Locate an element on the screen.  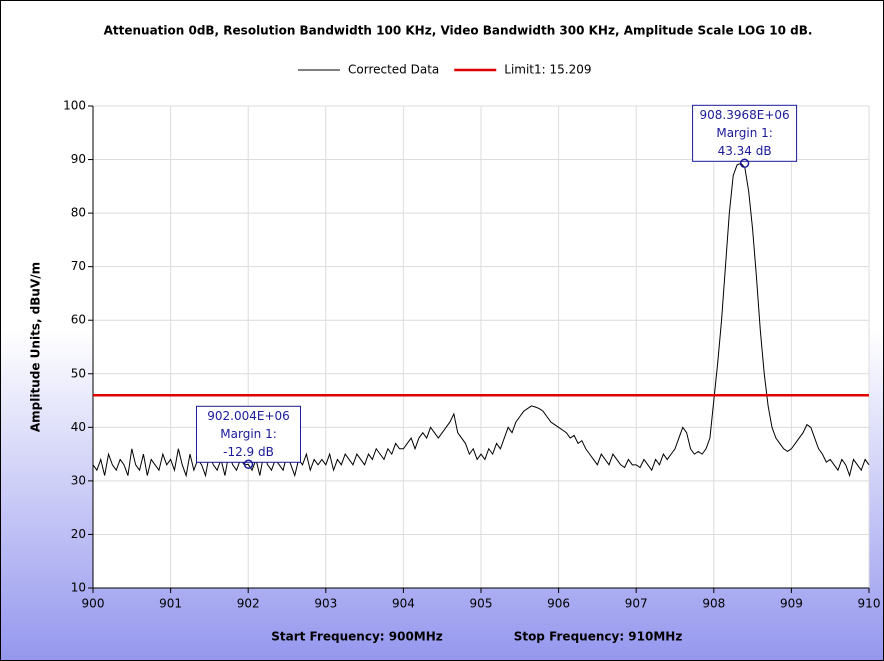
annotation-text: -12.9 dB is located at coordinates (248, 452).